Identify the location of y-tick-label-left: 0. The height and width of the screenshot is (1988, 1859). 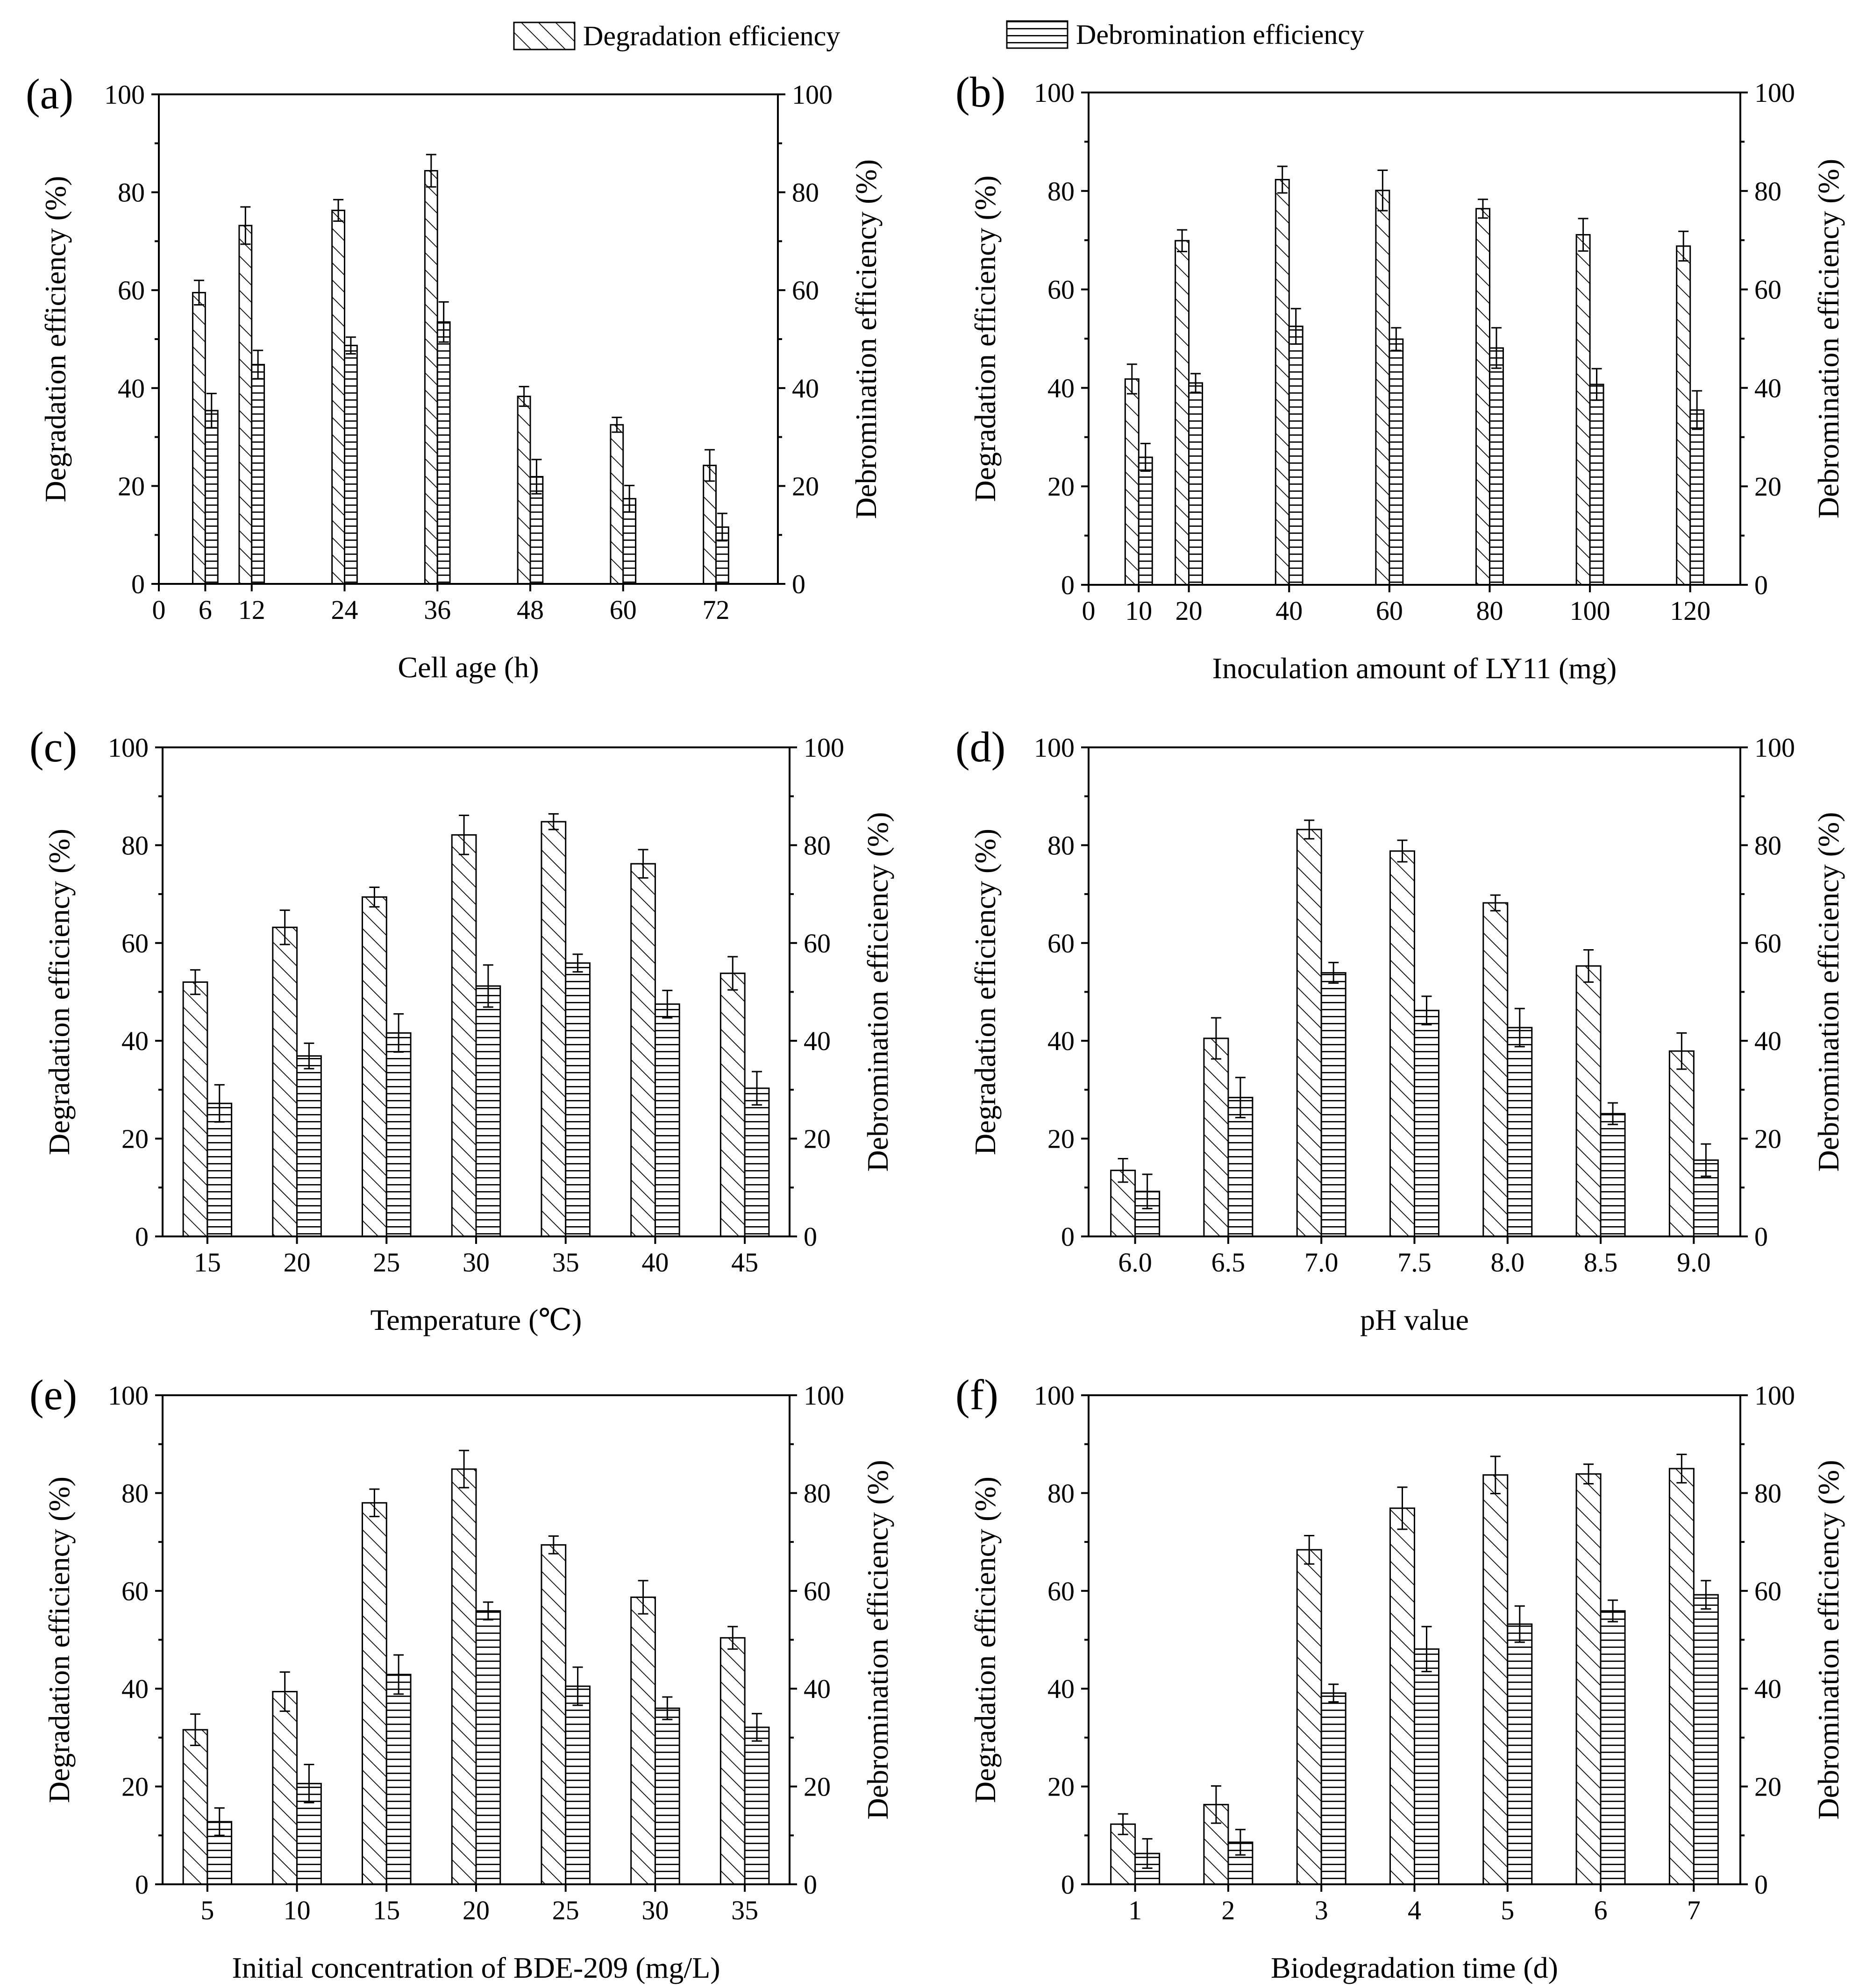
(142, 1884).